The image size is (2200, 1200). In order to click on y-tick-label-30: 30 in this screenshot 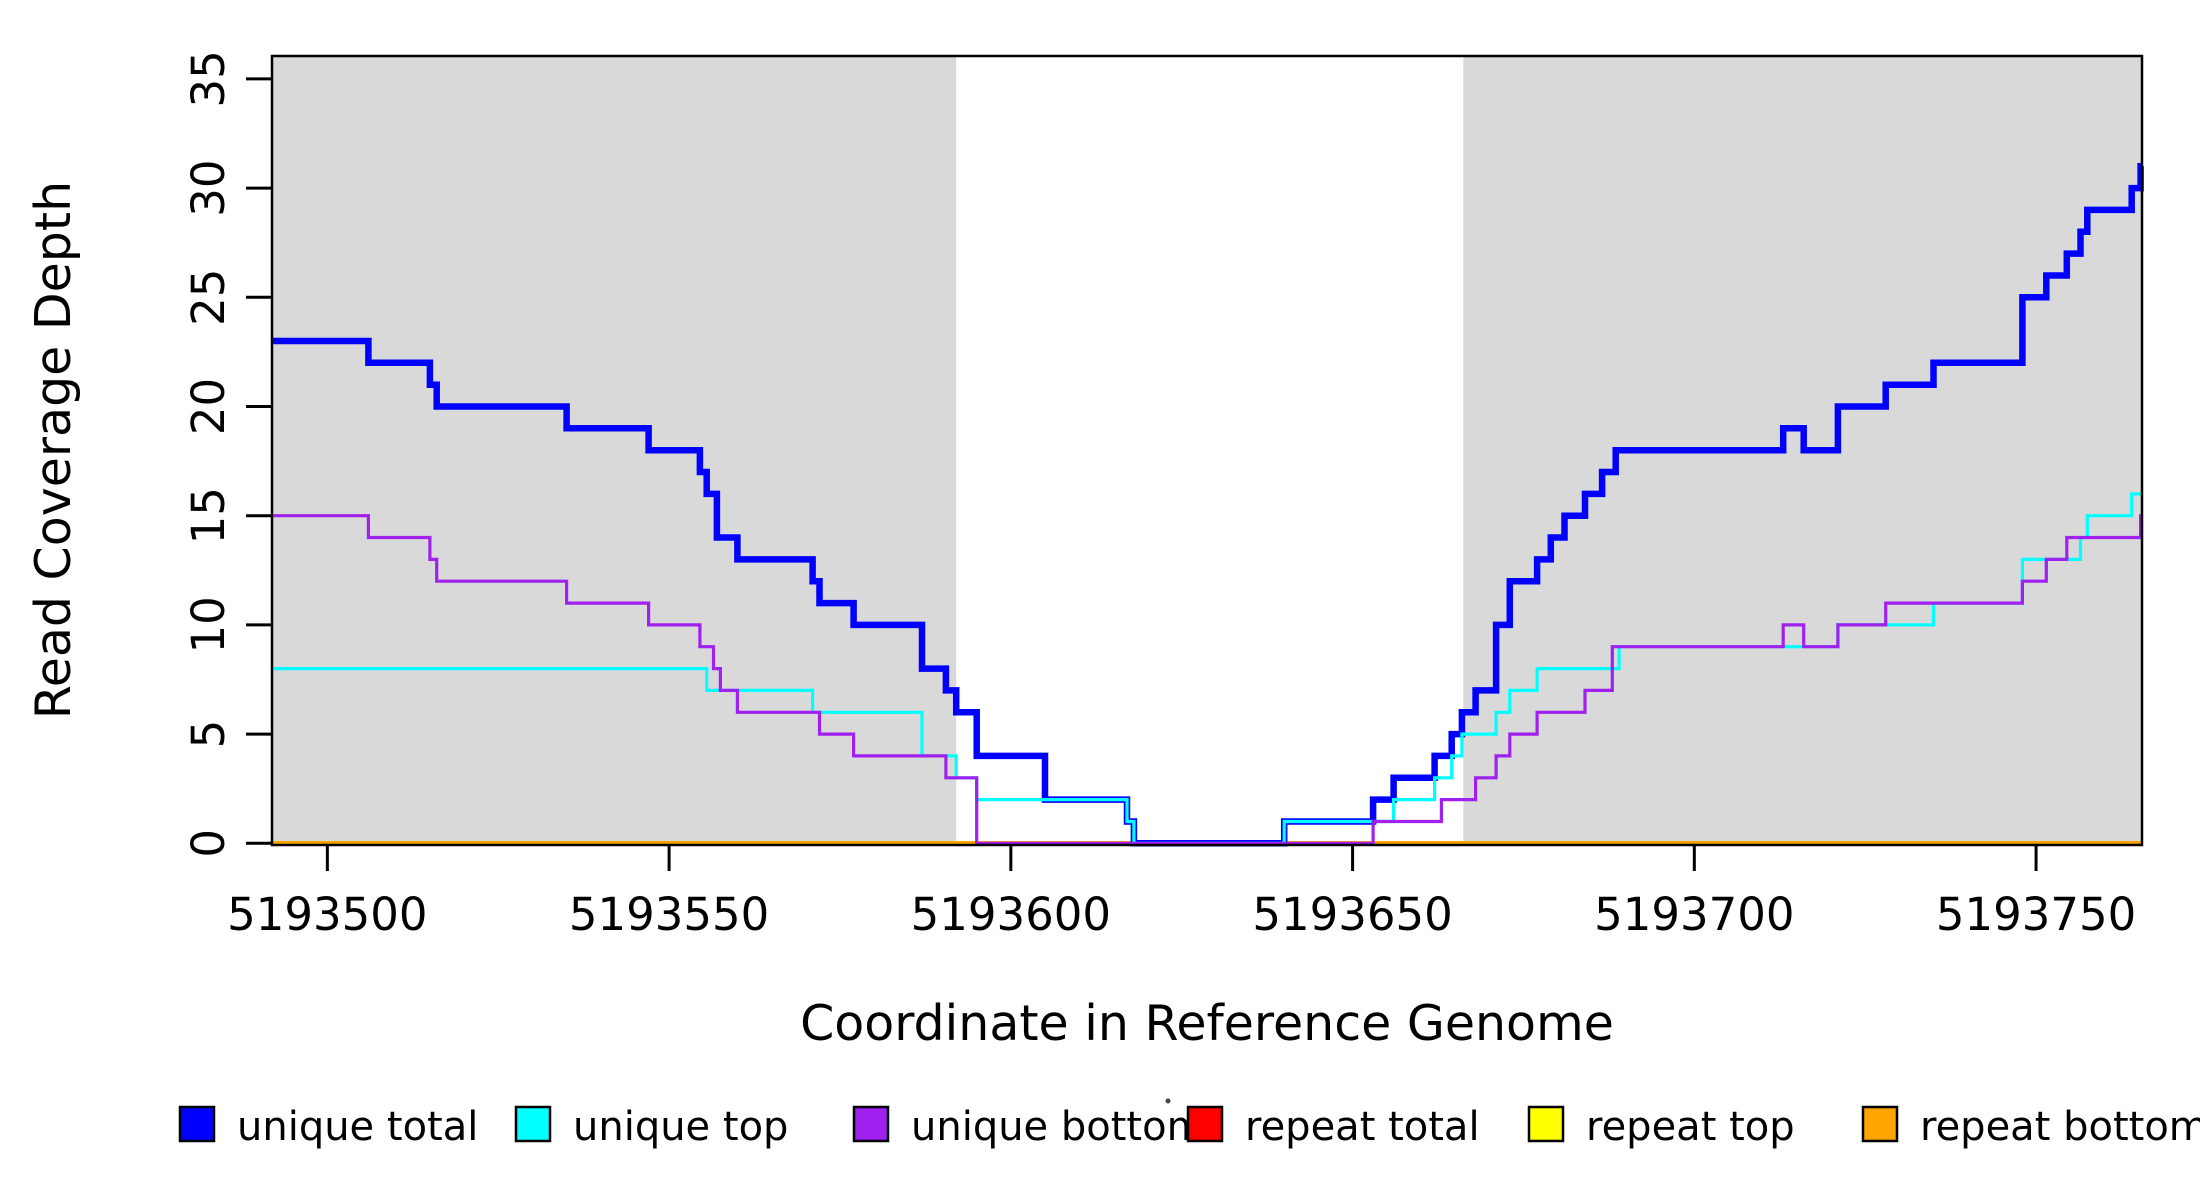, I will do `click(208, 187)`.